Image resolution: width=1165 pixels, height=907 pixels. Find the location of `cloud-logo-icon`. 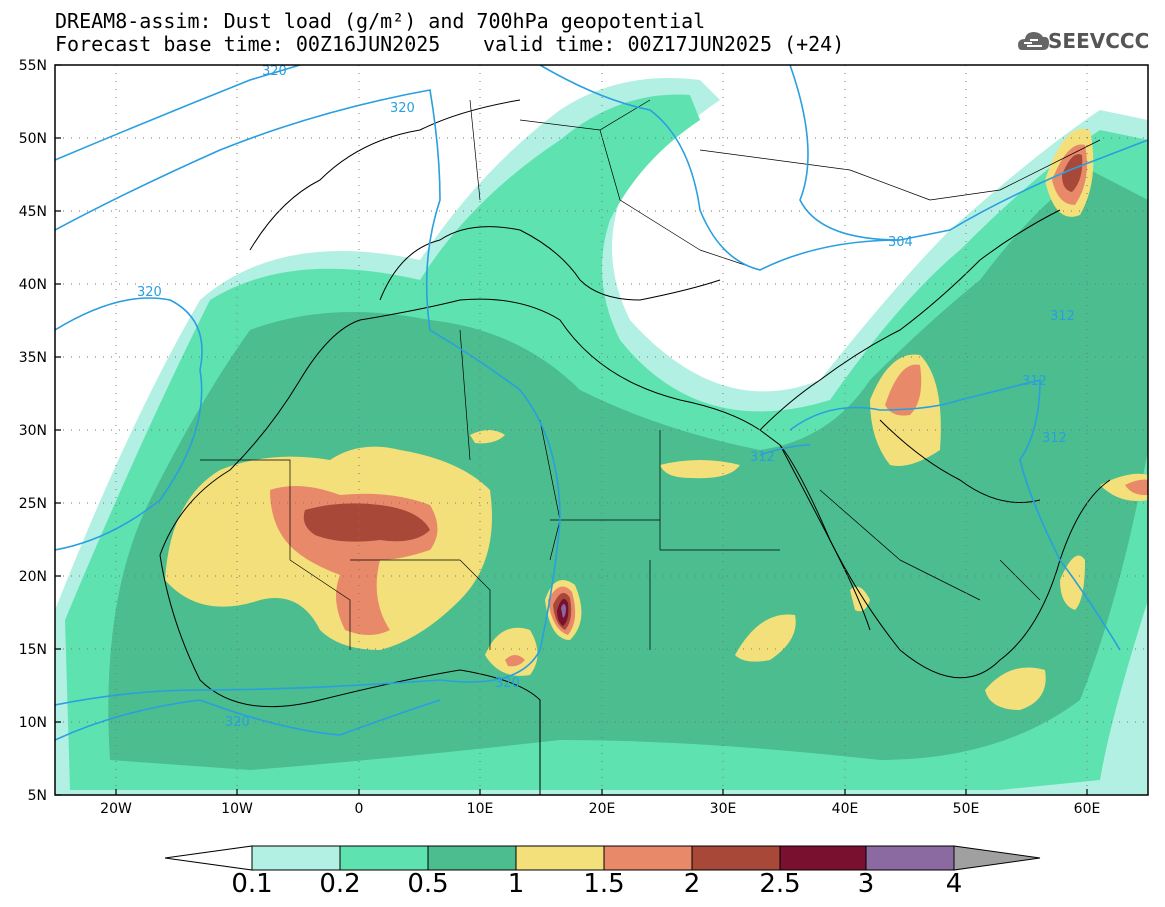

cloud-logo-icon is located at coordinates (1033, 41).